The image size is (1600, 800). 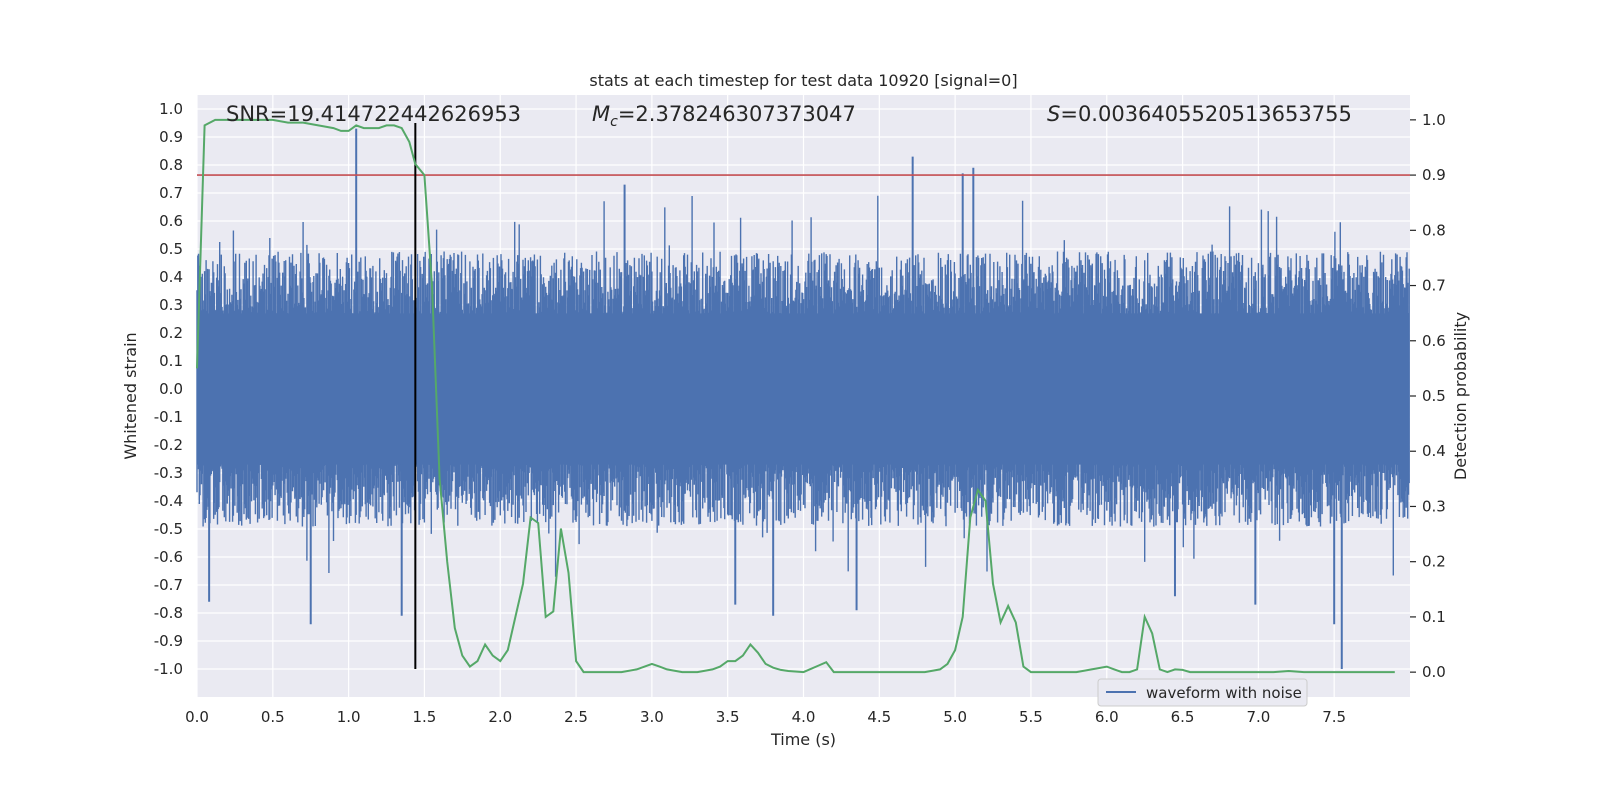 What do you see at coordinates (1434, 506) in the screenshot?
I see `y-right-tick-label: 0.3` at bounding box center [1434, 506].